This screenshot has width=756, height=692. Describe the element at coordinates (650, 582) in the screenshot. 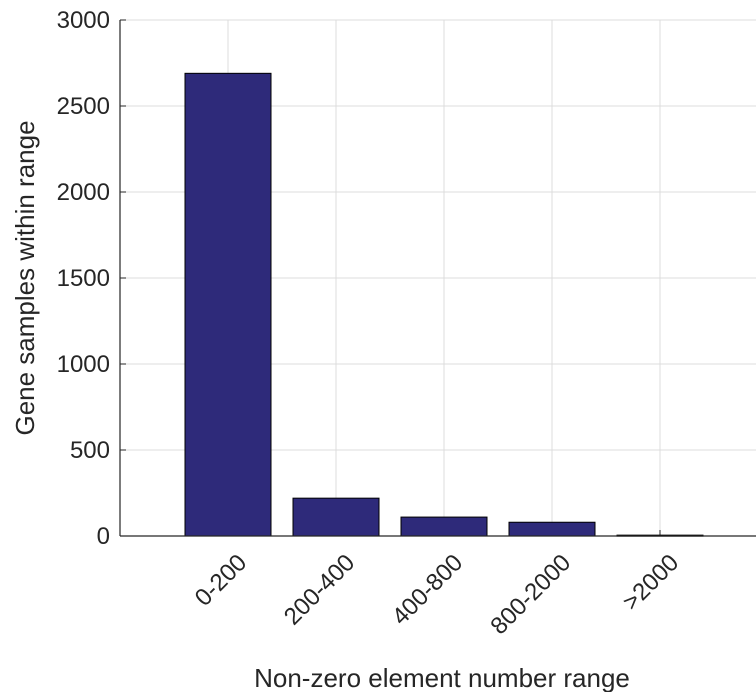

I see `x-tick-label: >2000` at that location.